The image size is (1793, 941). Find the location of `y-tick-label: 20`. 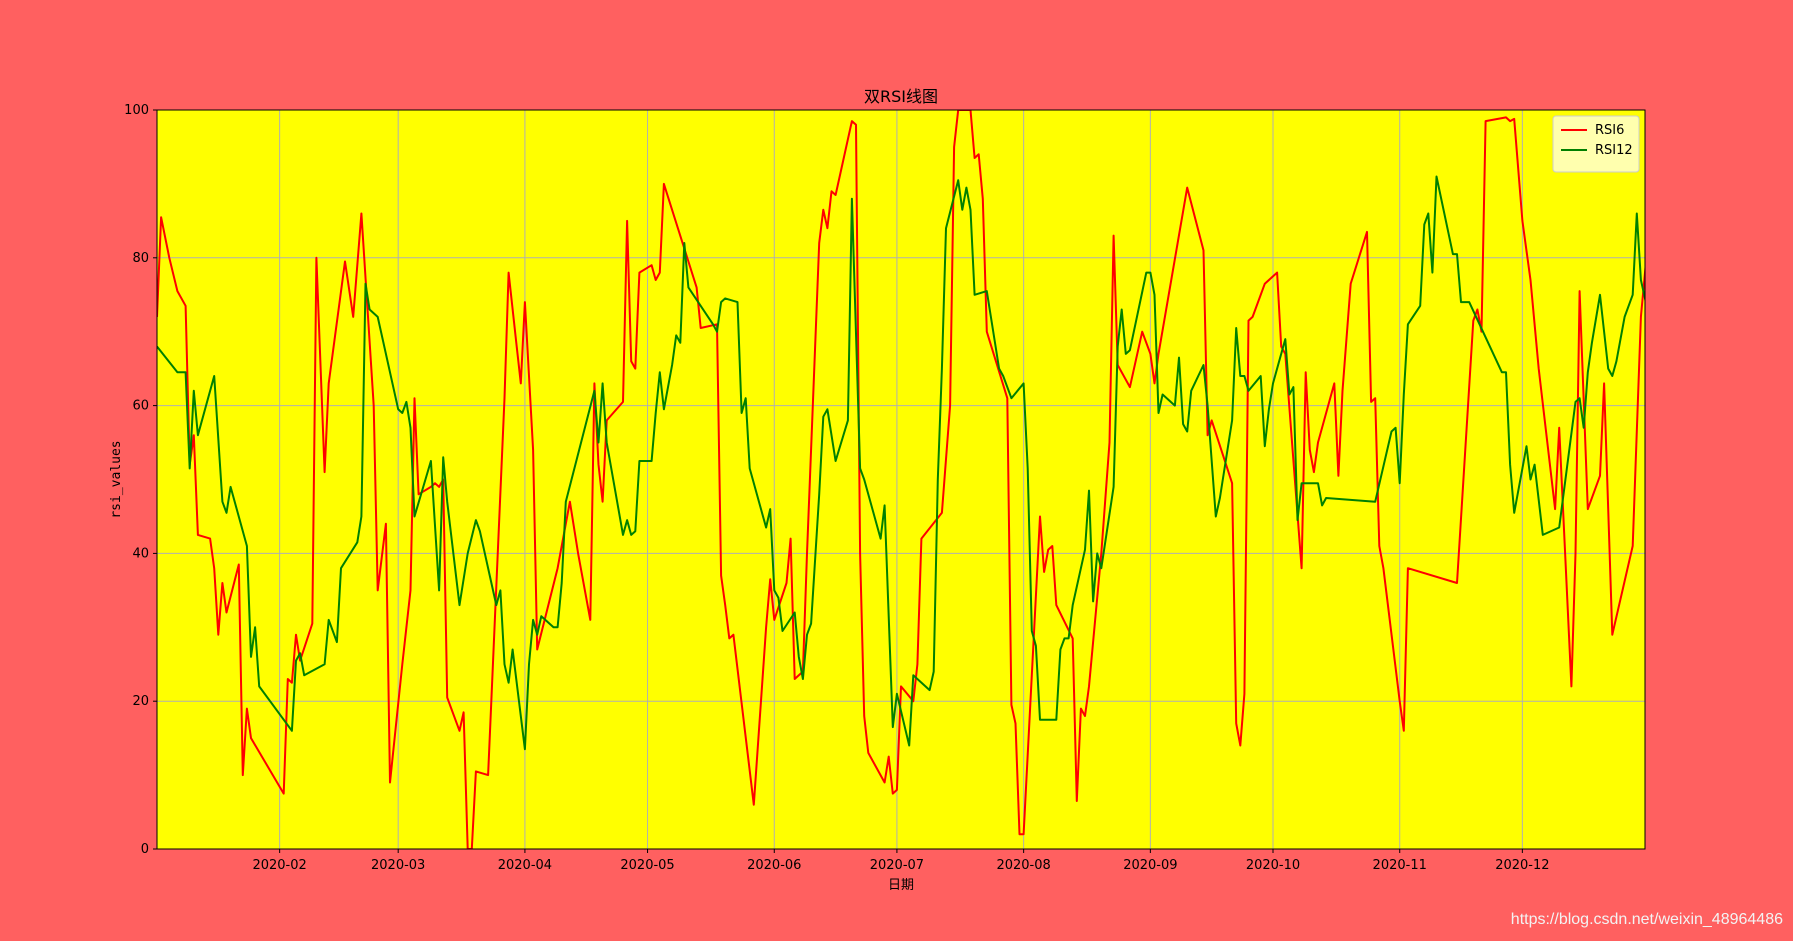

y-tick-label: 20 is located at coordinates (140, 701).